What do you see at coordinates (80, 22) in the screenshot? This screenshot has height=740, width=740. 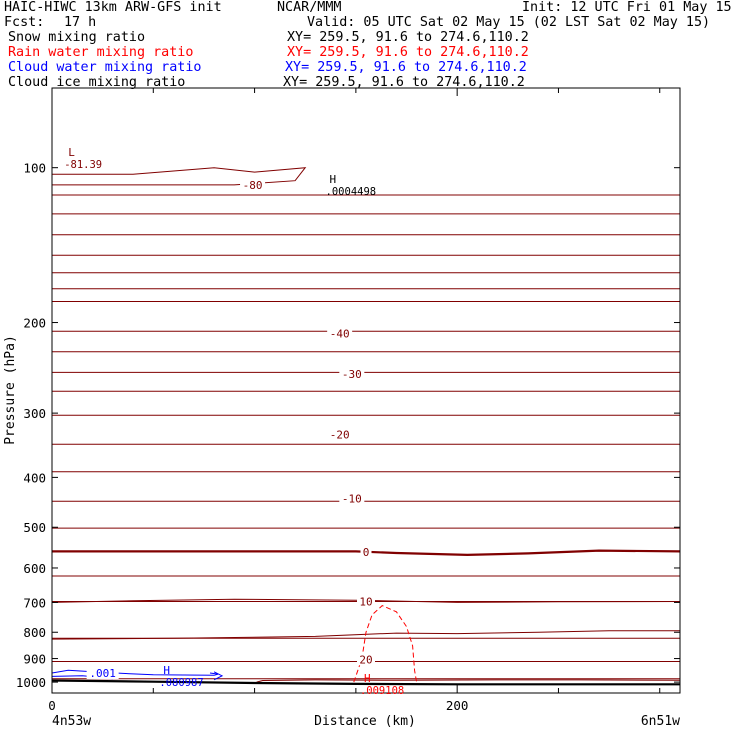 I see `forecast-hours: 17 h` at bounding box center [80, 22].